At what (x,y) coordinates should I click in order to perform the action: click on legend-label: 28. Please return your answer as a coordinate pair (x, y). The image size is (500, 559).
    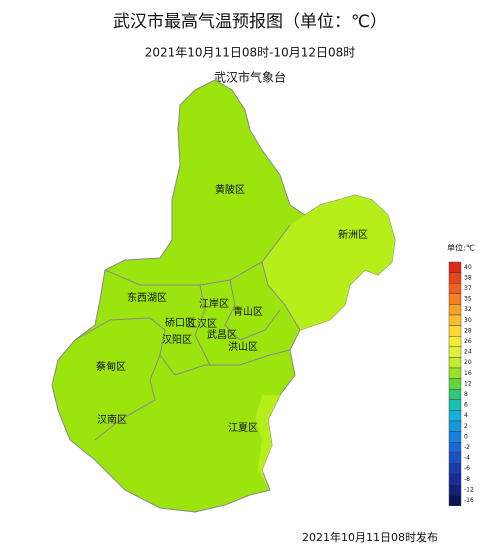
    Looking at the image, I should click on (468, 330).